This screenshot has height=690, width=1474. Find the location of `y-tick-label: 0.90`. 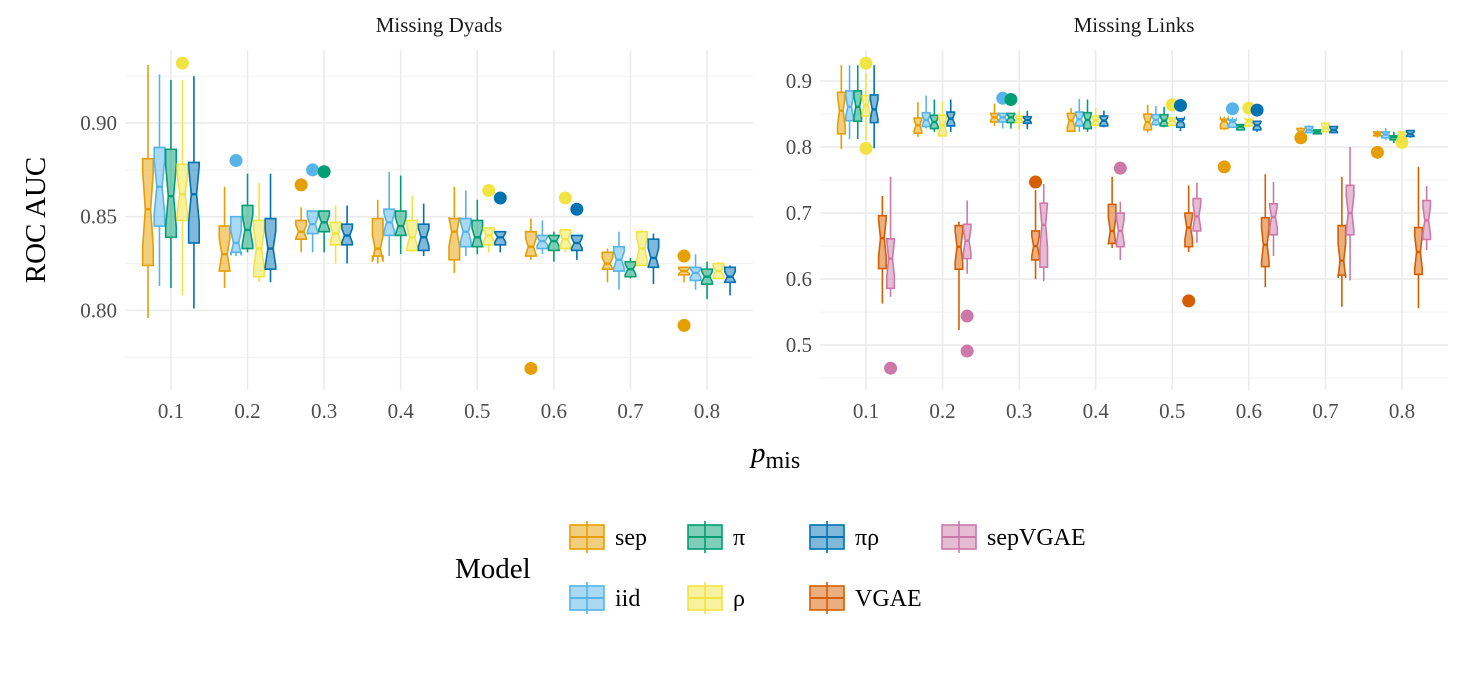

y-tick-label: 0.90 is located at coordinates (98, 123).